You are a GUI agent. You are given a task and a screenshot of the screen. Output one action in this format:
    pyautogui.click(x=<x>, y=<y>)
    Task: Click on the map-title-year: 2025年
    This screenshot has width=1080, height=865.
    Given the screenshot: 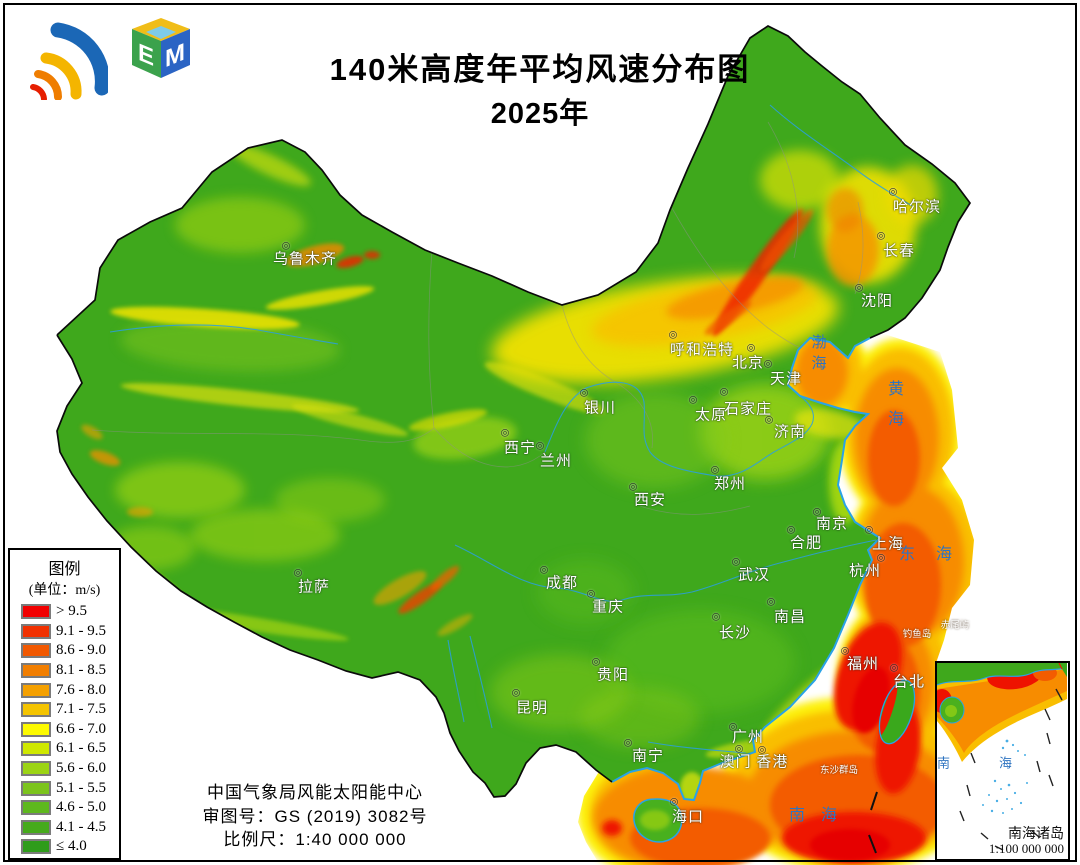 What is the action you would take?
    pyautogui.click(x=540, y=114)
    